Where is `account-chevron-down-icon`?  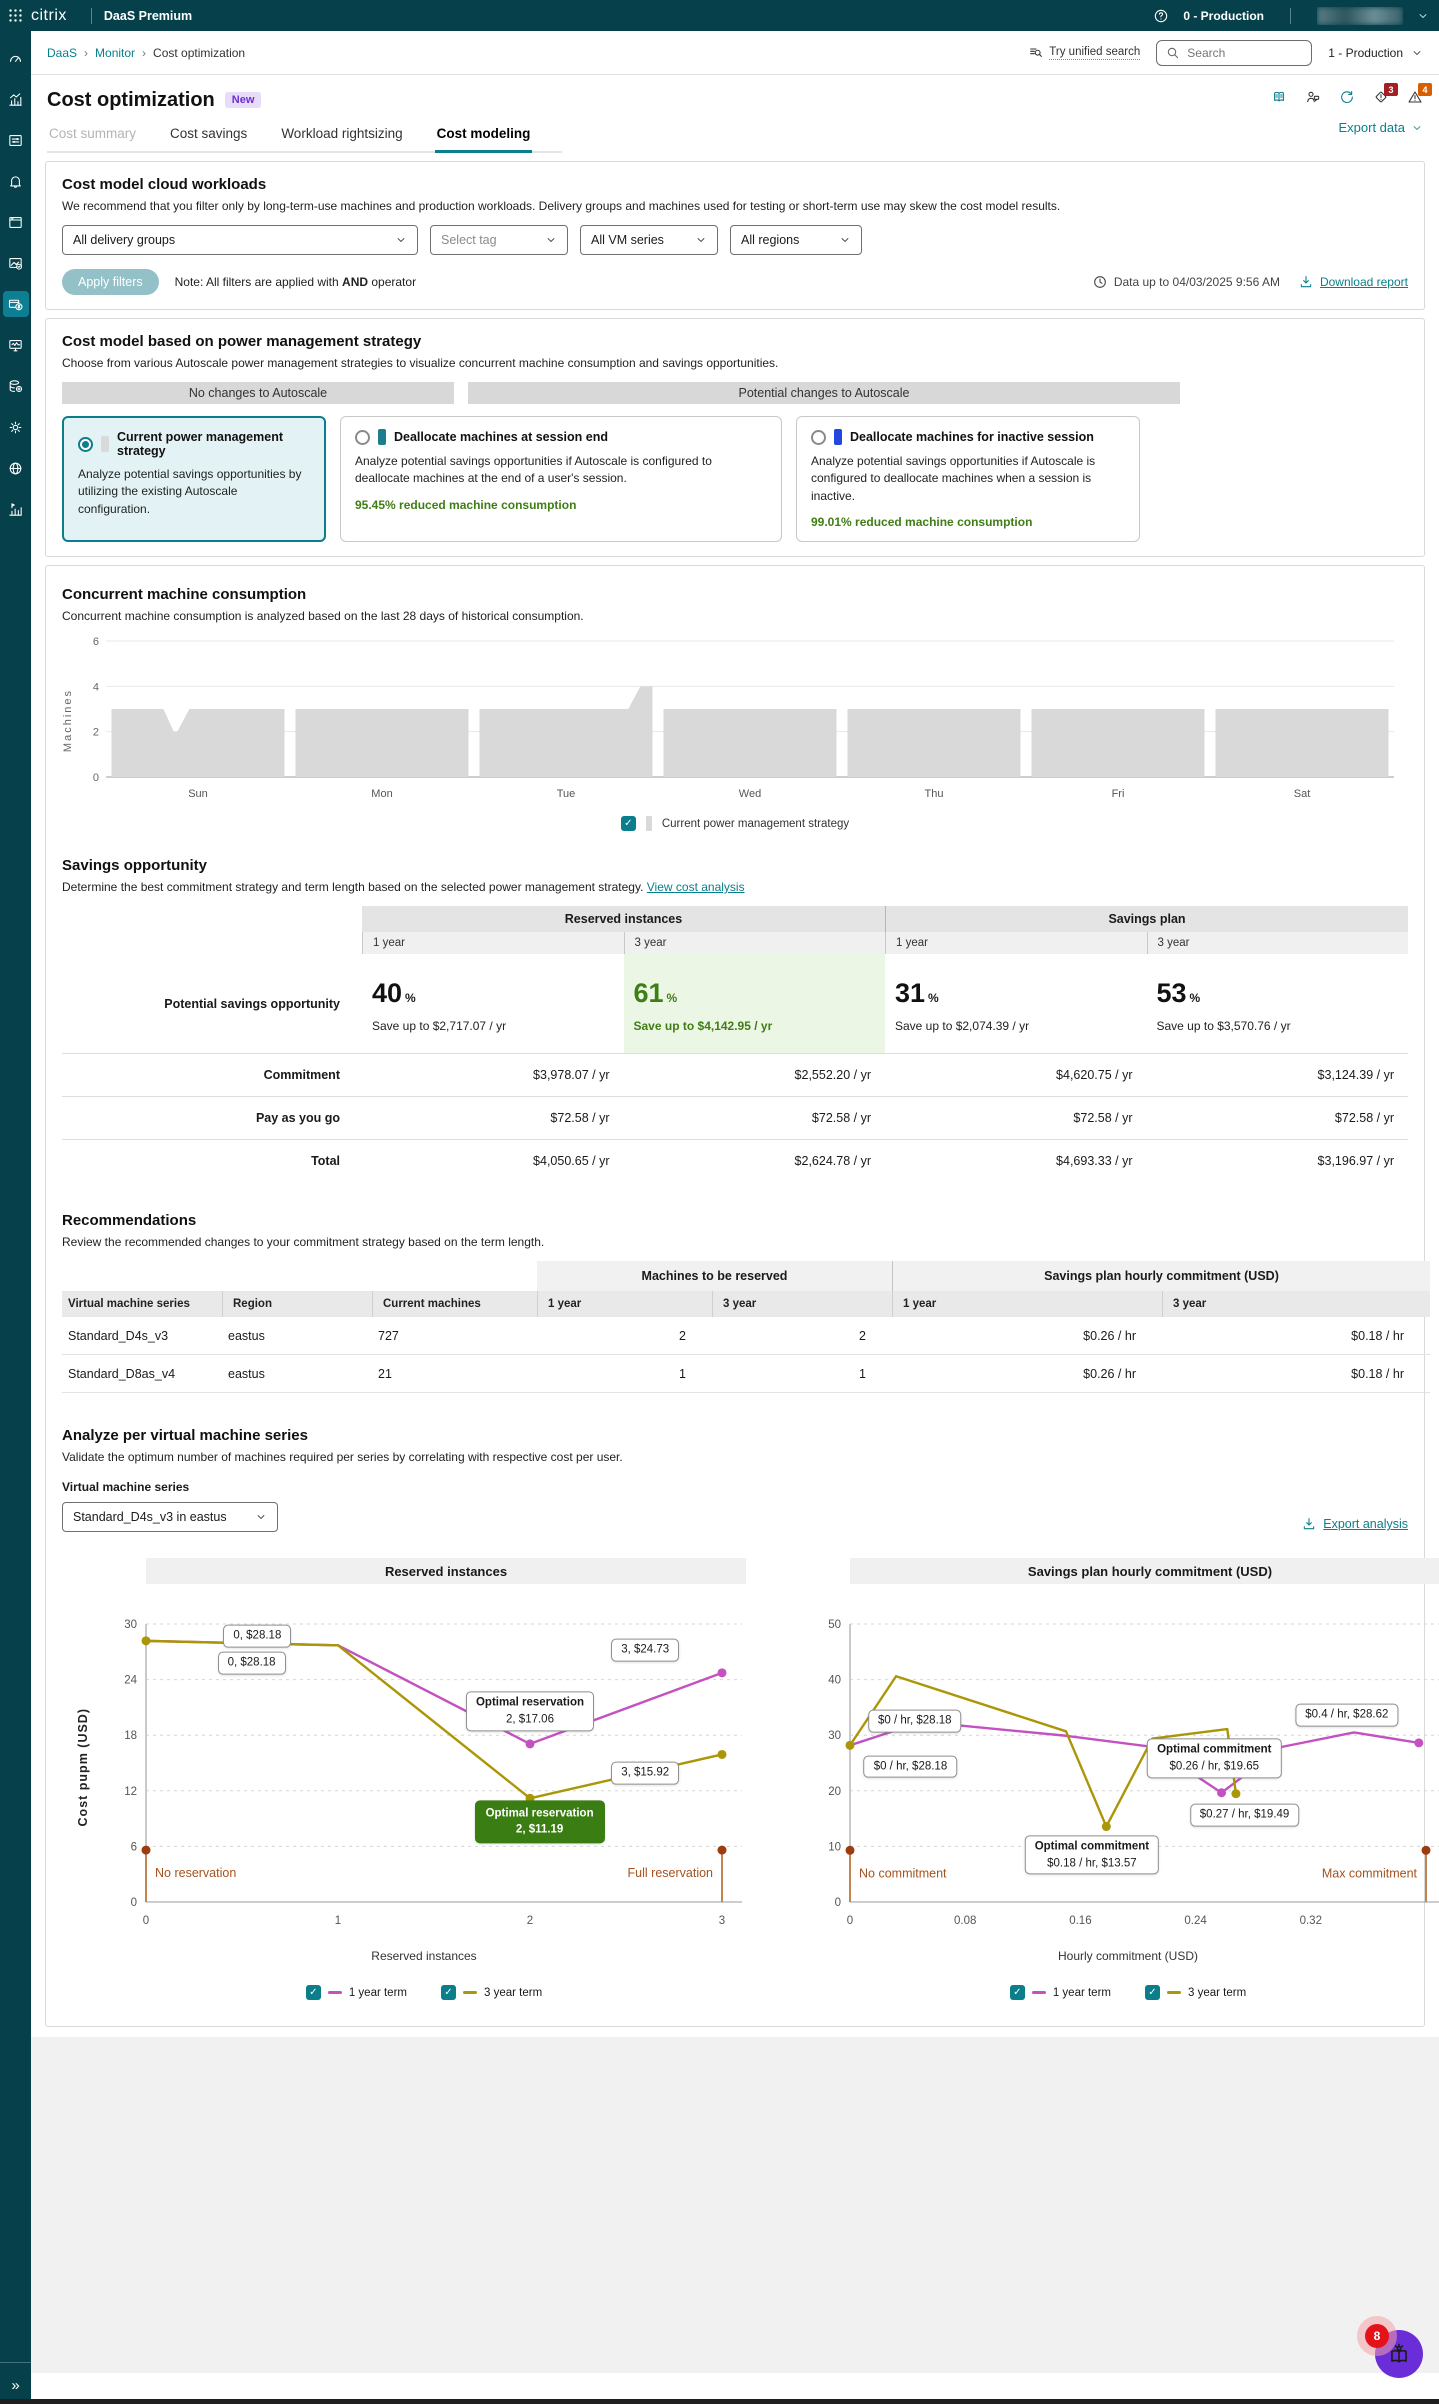 account-chevron-down-icon is located at coordinates (1423, 16).